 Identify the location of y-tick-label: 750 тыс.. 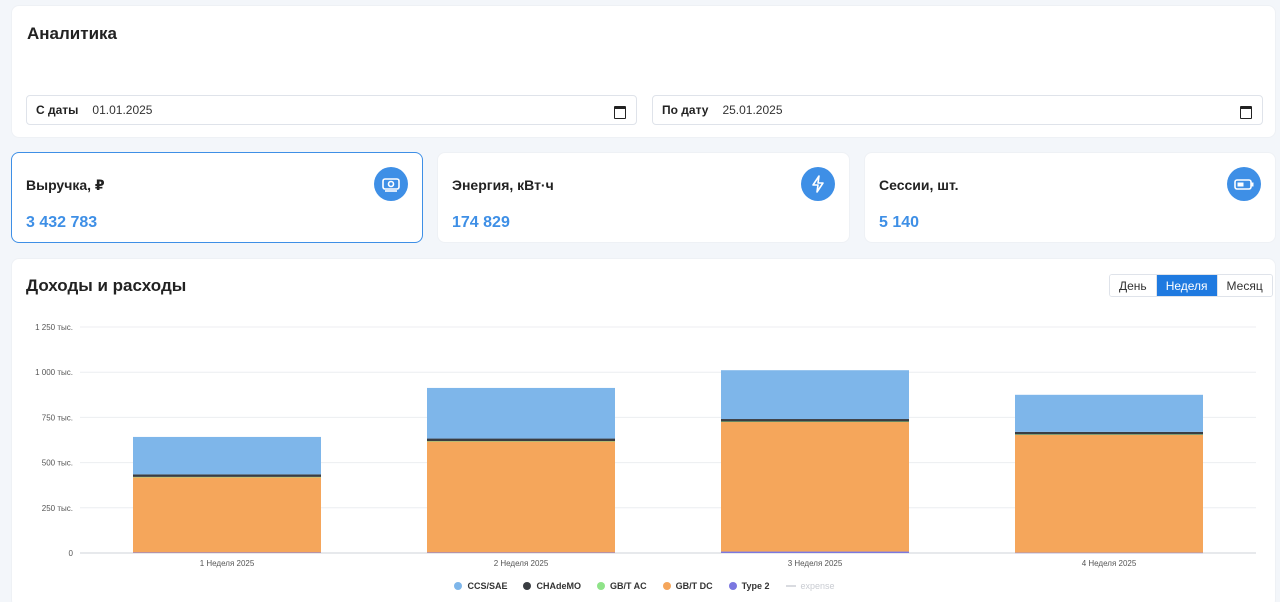
(57, 417).